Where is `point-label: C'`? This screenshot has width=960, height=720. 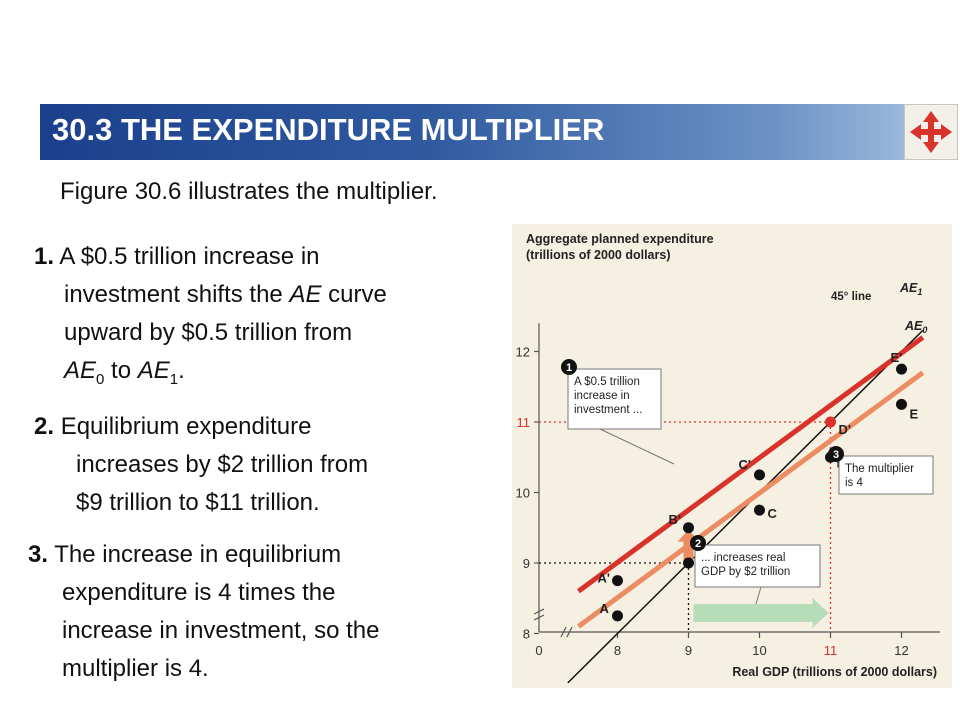
point-label: C' is located at coordinates (745, 464).